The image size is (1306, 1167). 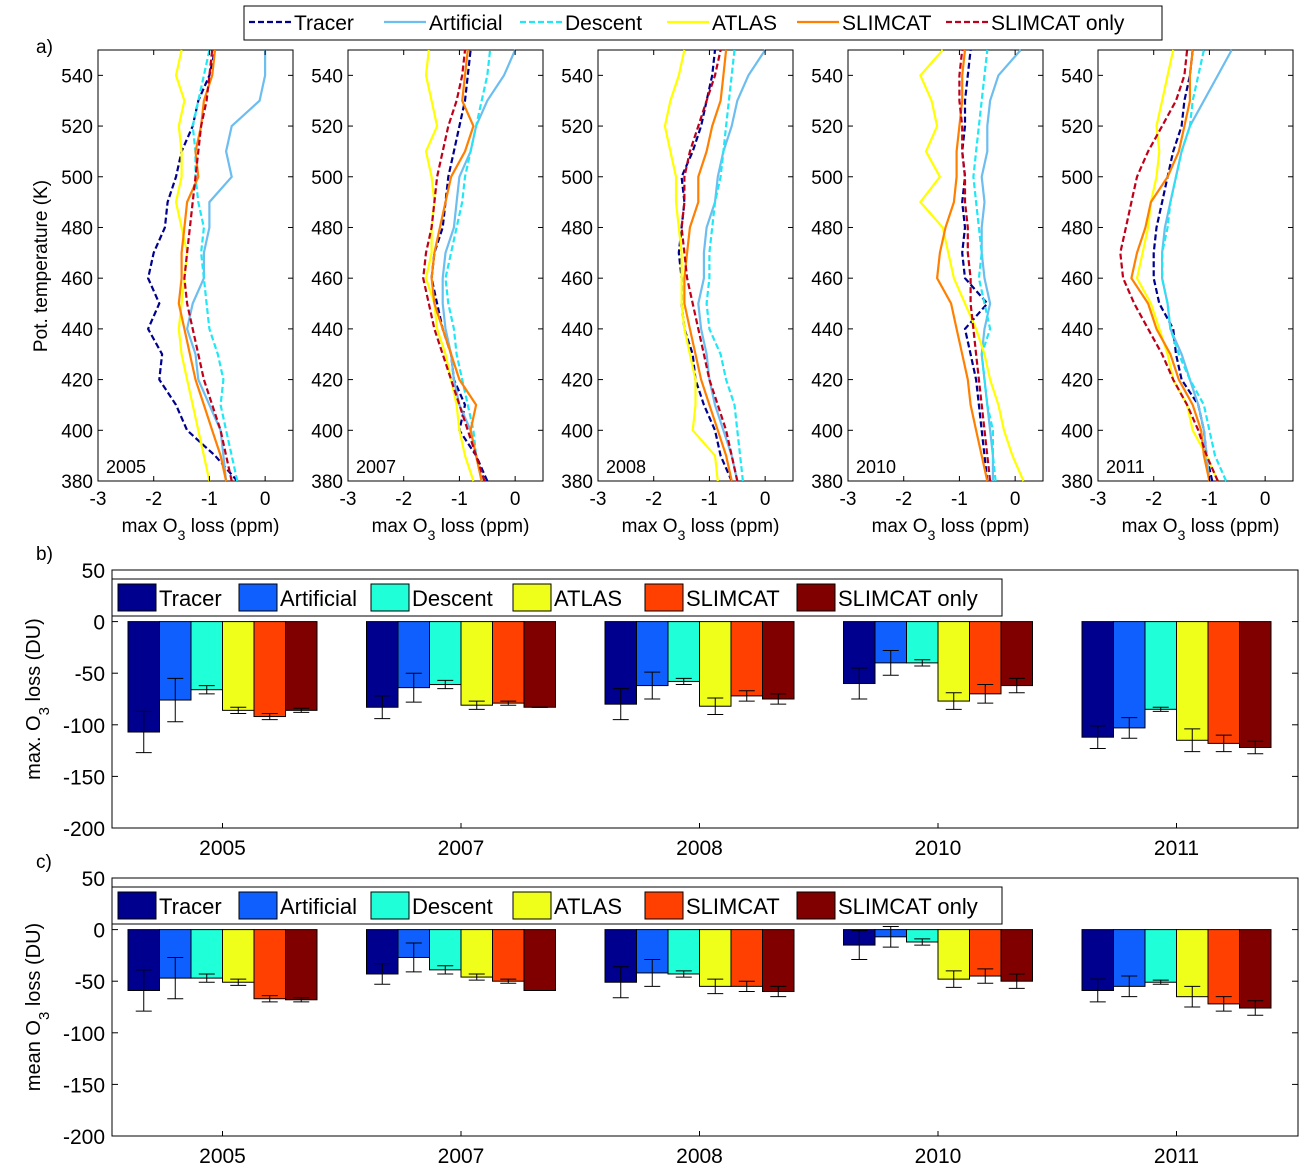 What do you see at coordinates (699, 848) in the screenshot?
I see `category-label: 2008` at bounding box center [699, 848].